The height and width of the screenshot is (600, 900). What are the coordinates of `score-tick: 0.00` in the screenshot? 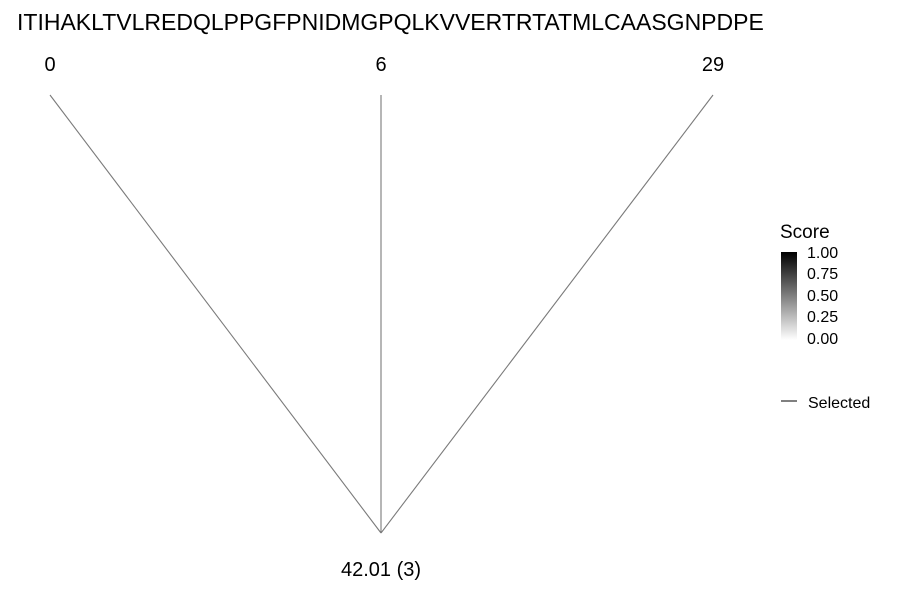 It's located at (822, 339).